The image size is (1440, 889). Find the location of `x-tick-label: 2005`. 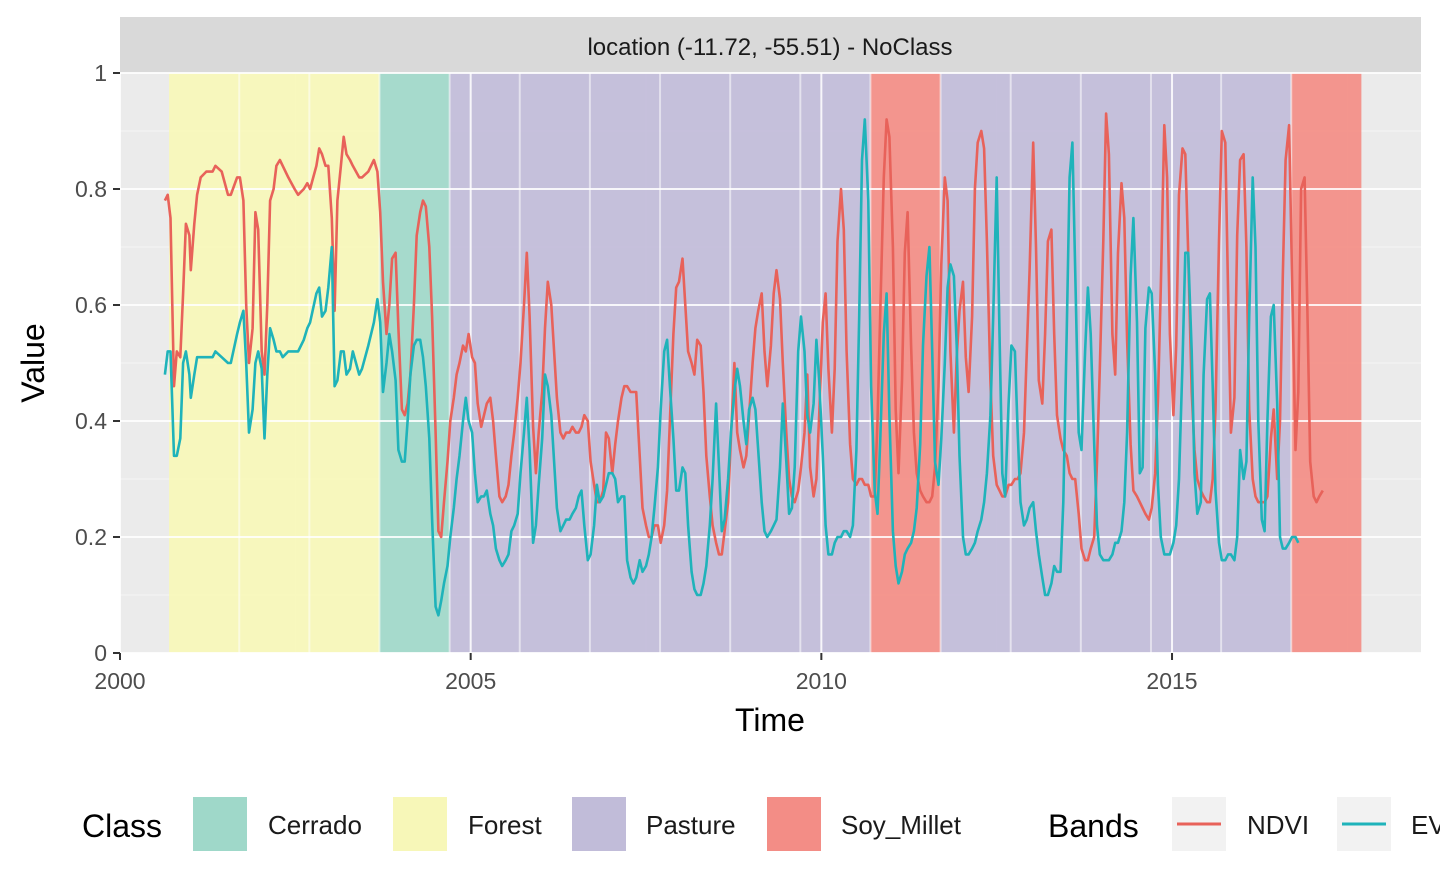

x-tick-label: 2005 is located at coordinates (470, 681).